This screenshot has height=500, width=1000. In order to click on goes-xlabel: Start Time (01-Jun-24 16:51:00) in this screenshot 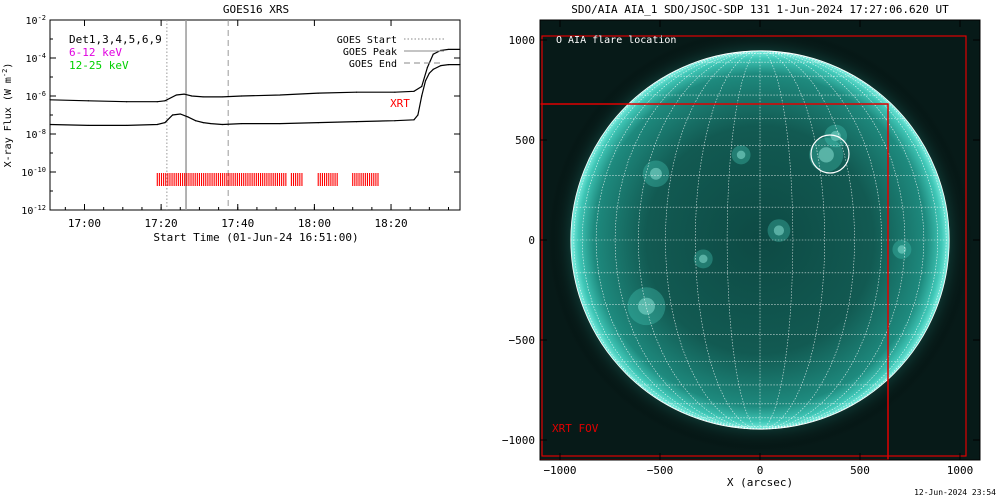, I will do `click(255, 237)`.